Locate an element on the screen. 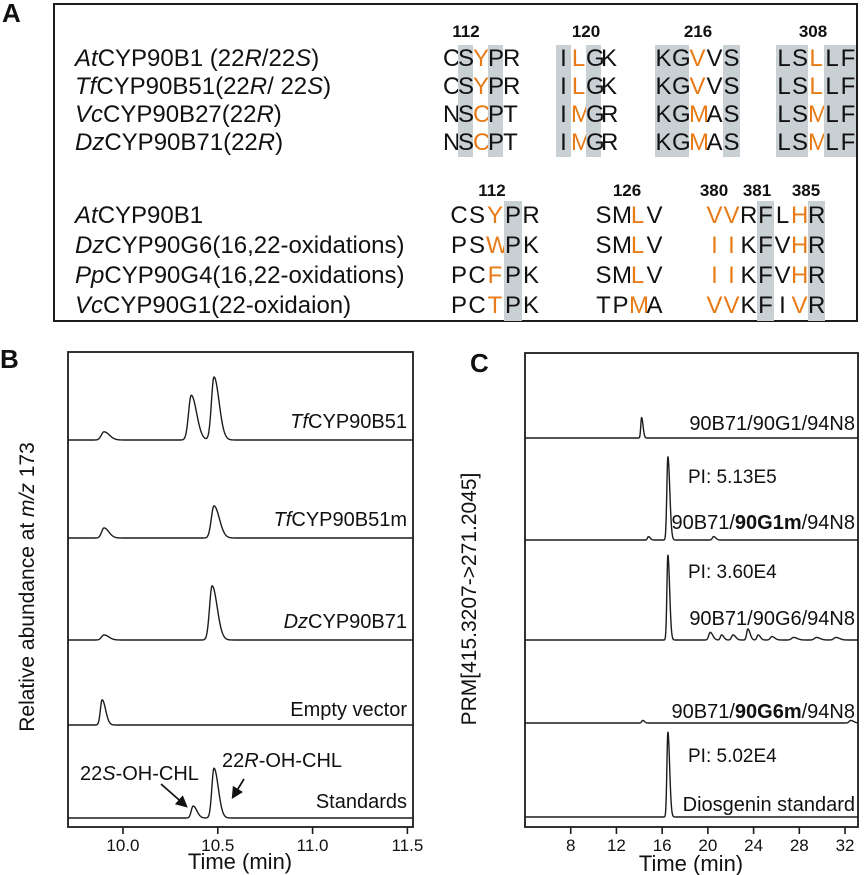 The width and height of the screenshot is (864, 875). text-segment: / 22 is located at coordinates (287, 86).